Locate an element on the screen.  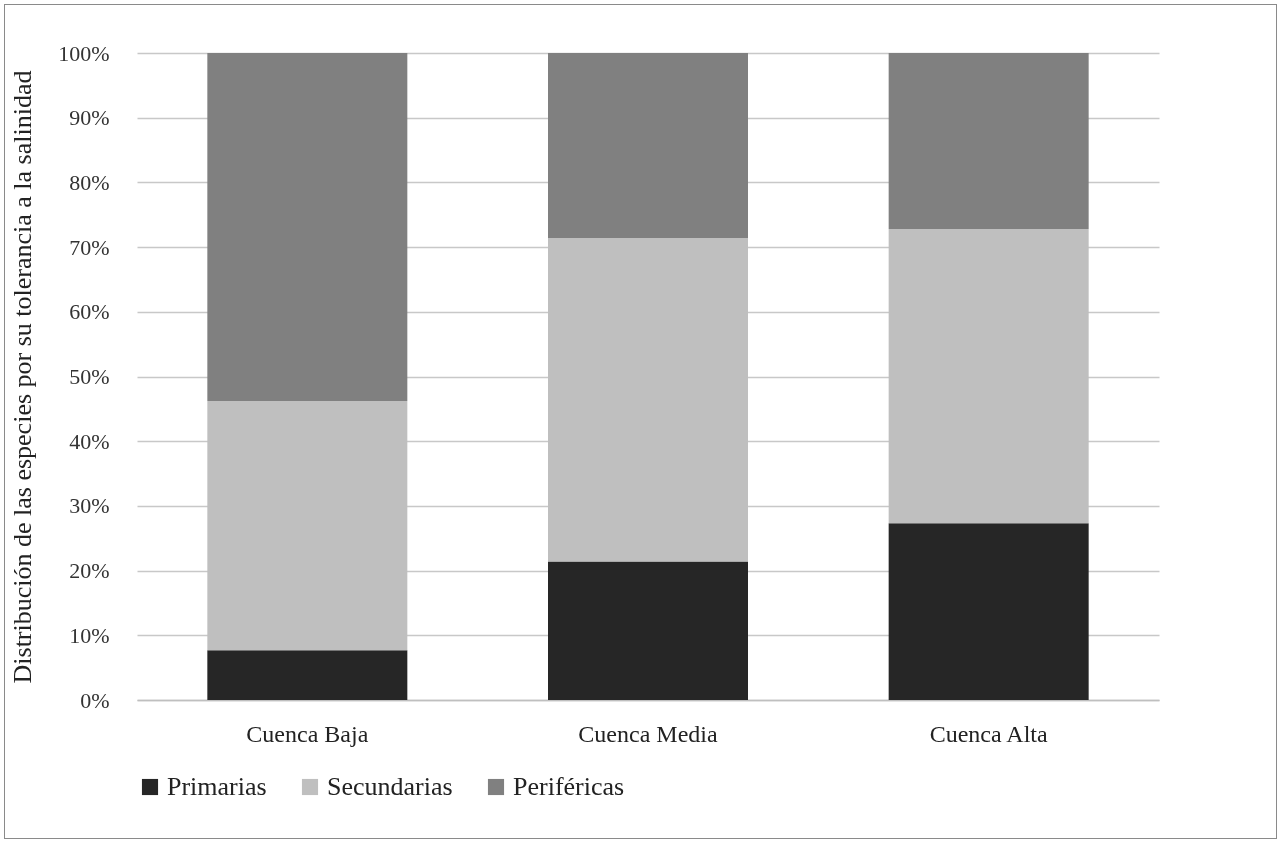
y-tick-label: 90% is located at coordinates (89, 118).